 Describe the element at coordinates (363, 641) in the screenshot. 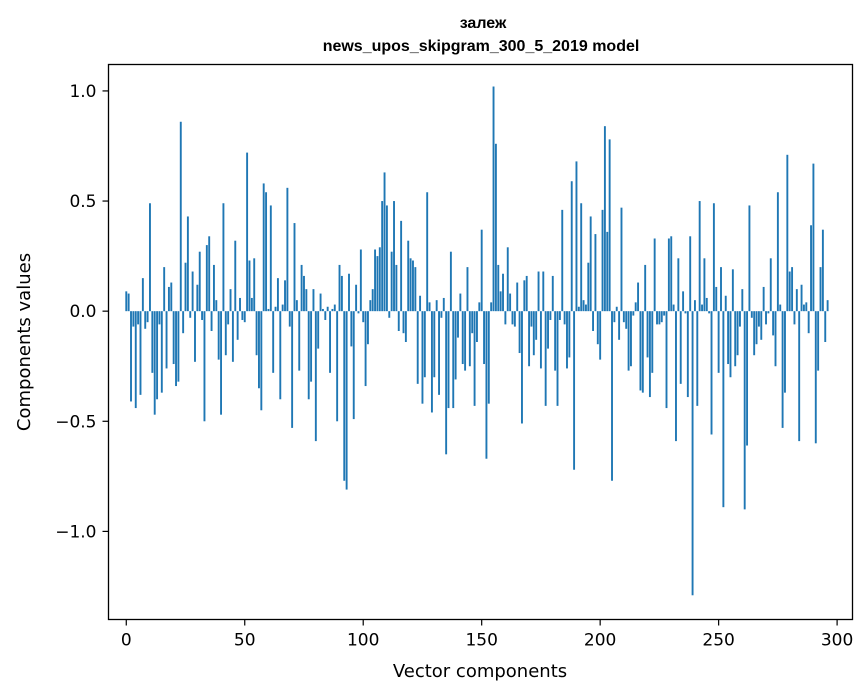

I see `x-tick-label: 100` at that location.